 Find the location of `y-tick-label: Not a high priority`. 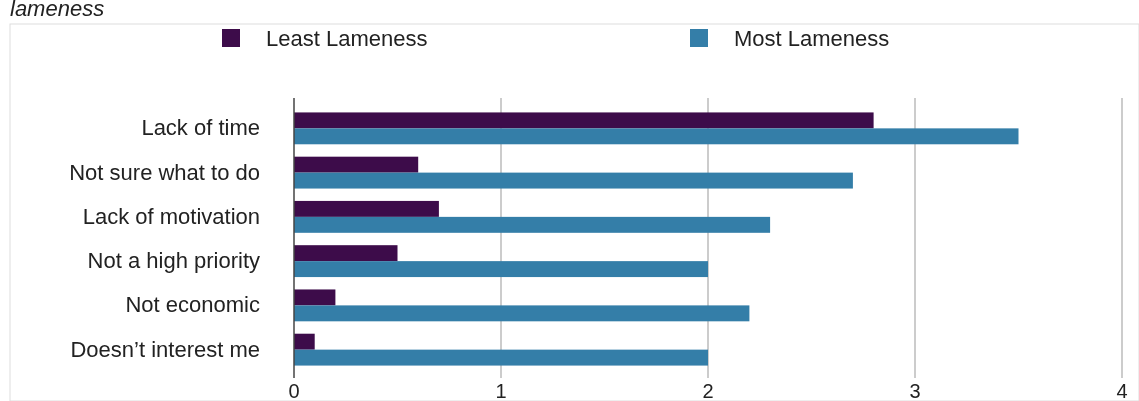

y-tick-label: Not a high priority is located at coordinates (173, 261).